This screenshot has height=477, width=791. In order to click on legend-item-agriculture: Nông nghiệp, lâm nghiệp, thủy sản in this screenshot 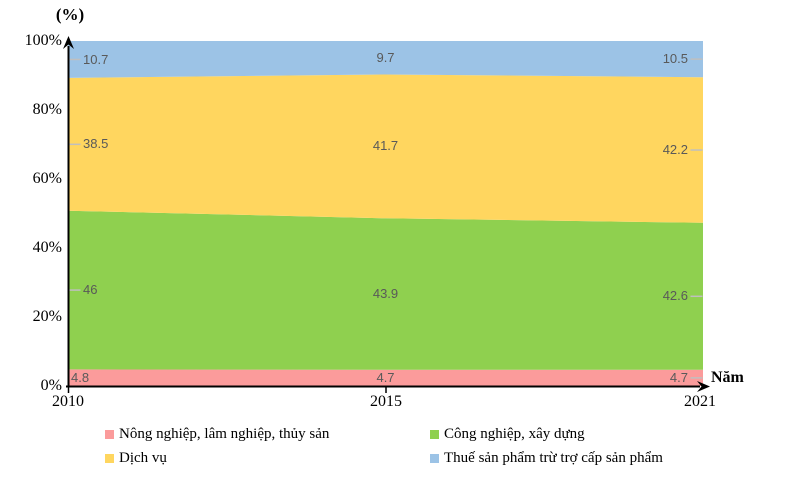, I will do `click(217, 434)`.